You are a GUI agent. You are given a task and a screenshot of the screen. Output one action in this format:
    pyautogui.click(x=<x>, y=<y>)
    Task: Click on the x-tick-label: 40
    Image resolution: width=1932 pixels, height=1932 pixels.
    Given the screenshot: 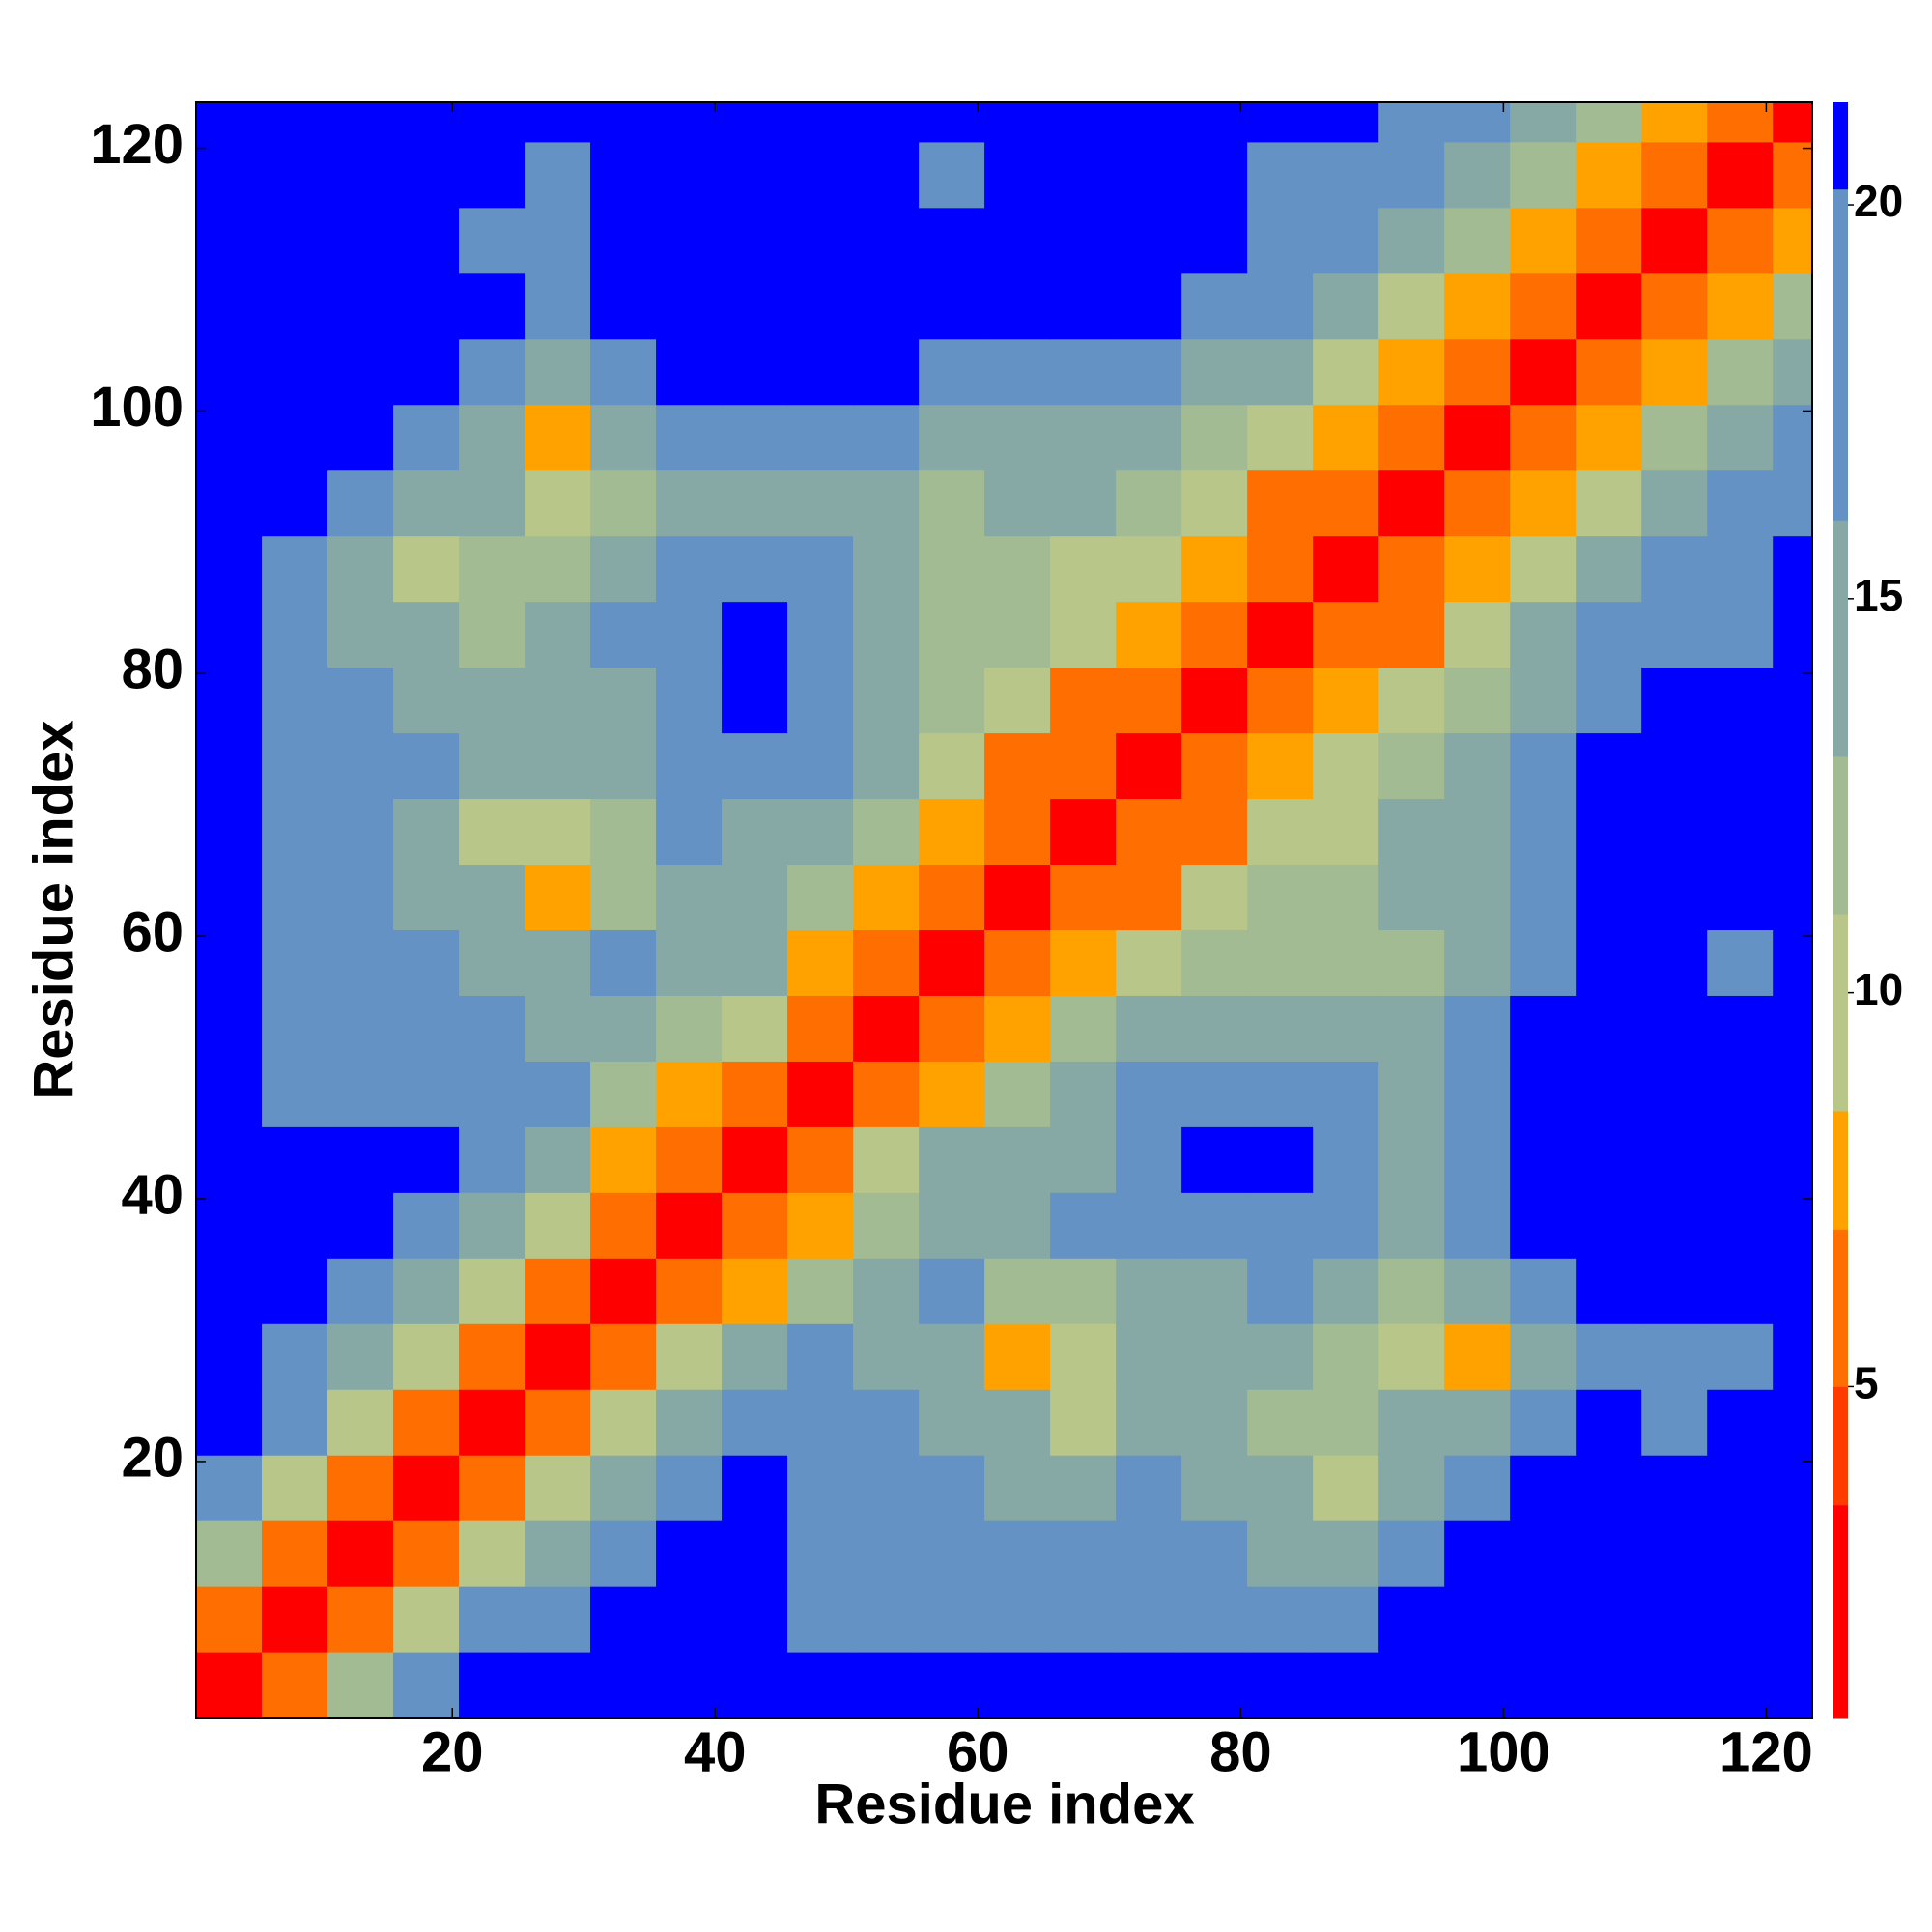 What is the action you would take?
    pyautogui.click(x=715, y=1751)
    